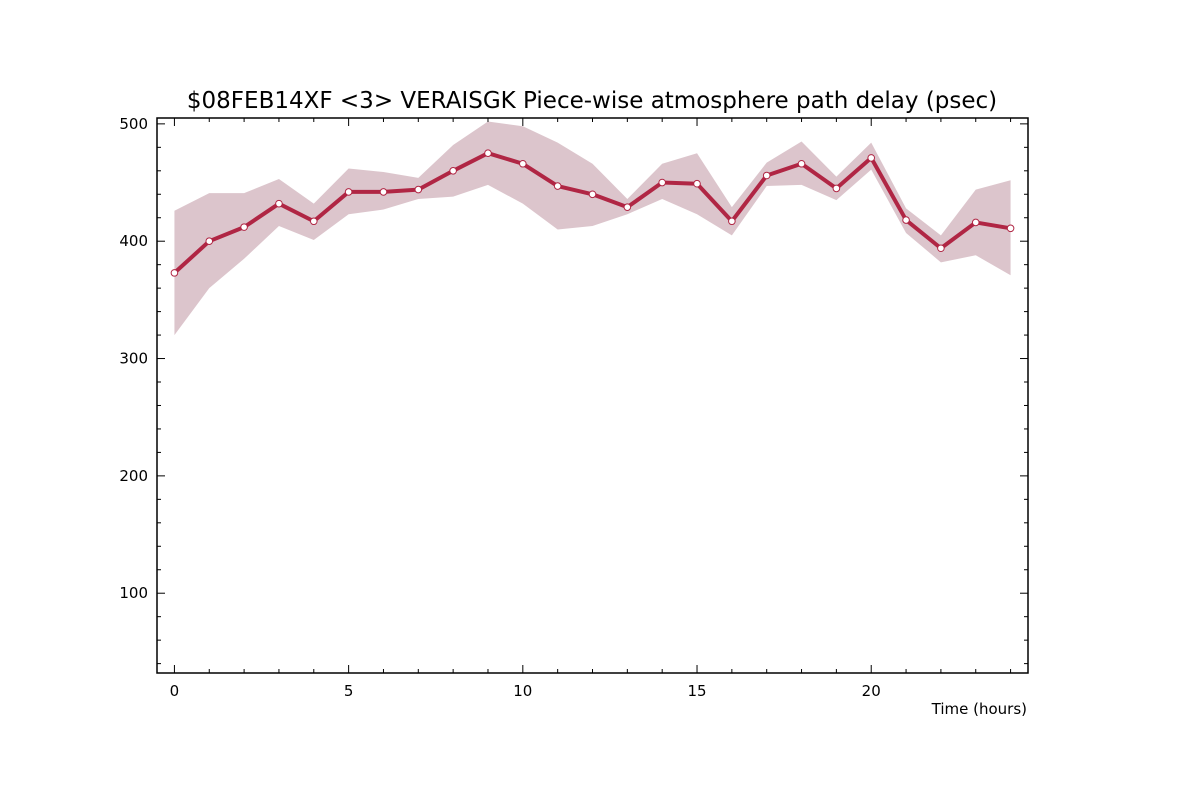  I want to click on y-tick-label: 500, so click(133, 124).